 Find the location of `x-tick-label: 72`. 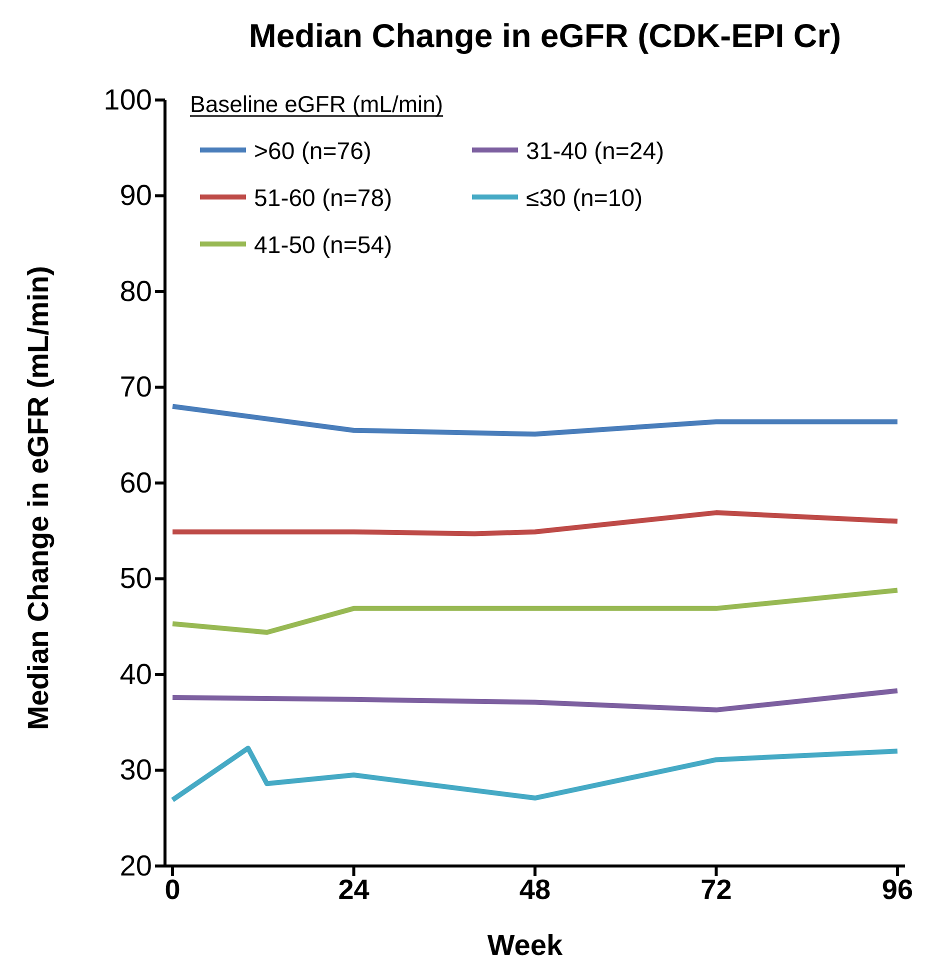

x-tick-label: 72 is located at coordinates (716, 889).